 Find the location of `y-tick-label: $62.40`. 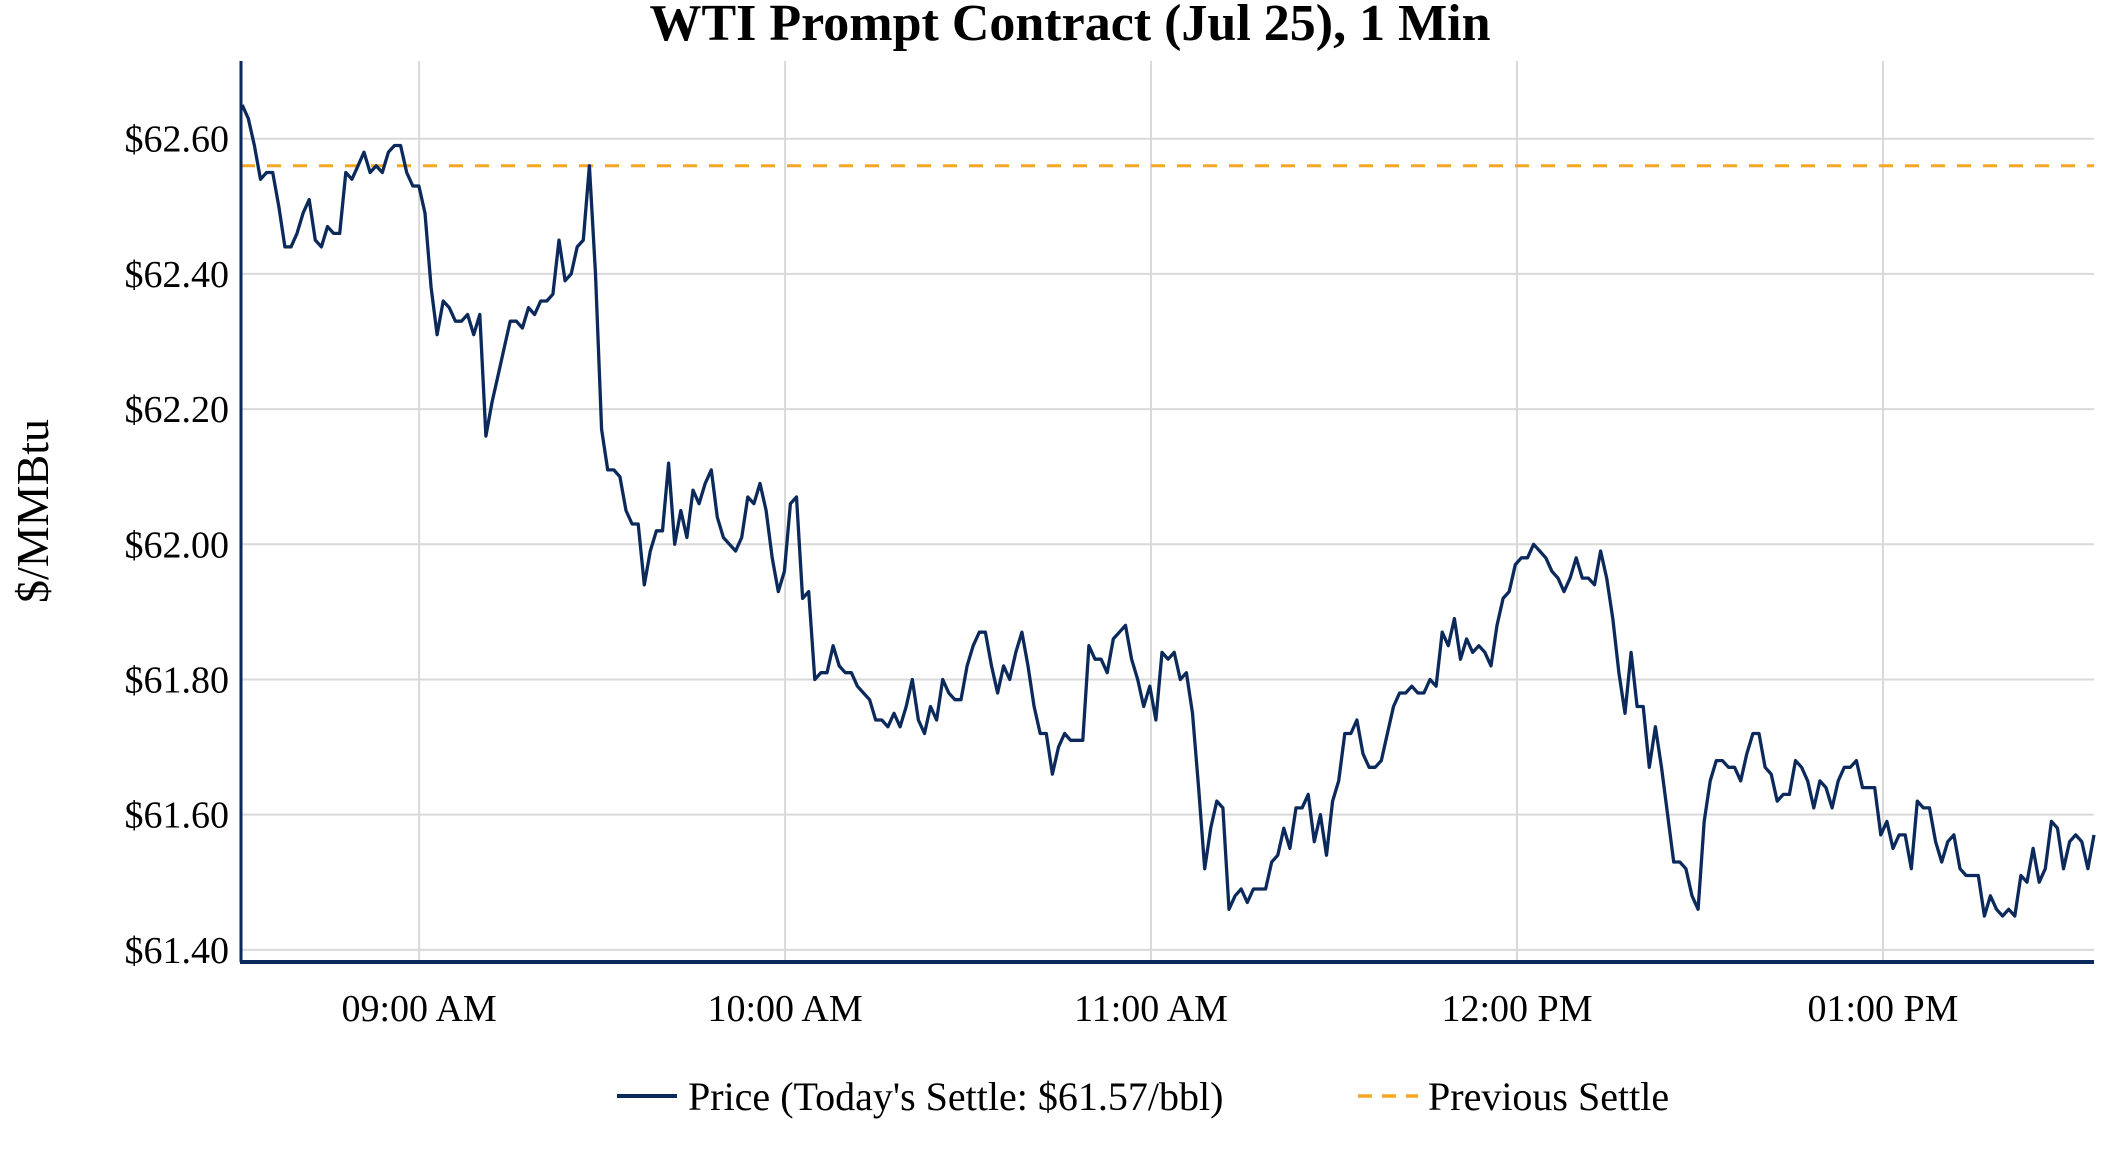

y-tick-label: $62.40 is located at coordinates (177, 275).